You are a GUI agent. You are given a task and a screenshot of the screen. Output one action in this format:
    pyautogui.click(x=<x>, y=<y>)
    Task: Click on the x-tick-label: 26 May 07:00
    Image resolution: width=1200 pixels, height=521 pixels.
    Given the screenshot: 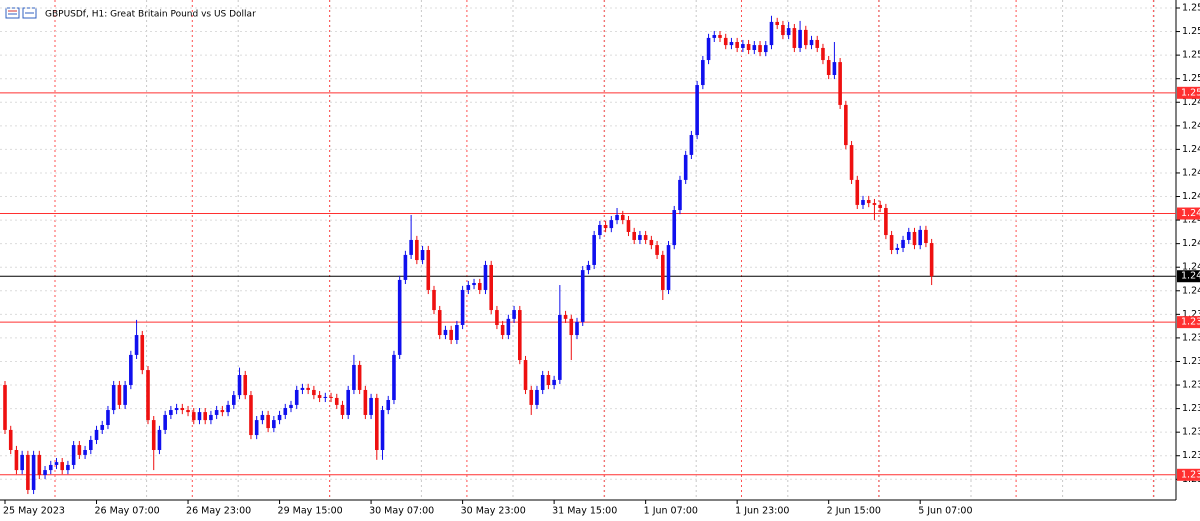 What is the action you would take?
    pyautogui.click(x=127, y=511)
    